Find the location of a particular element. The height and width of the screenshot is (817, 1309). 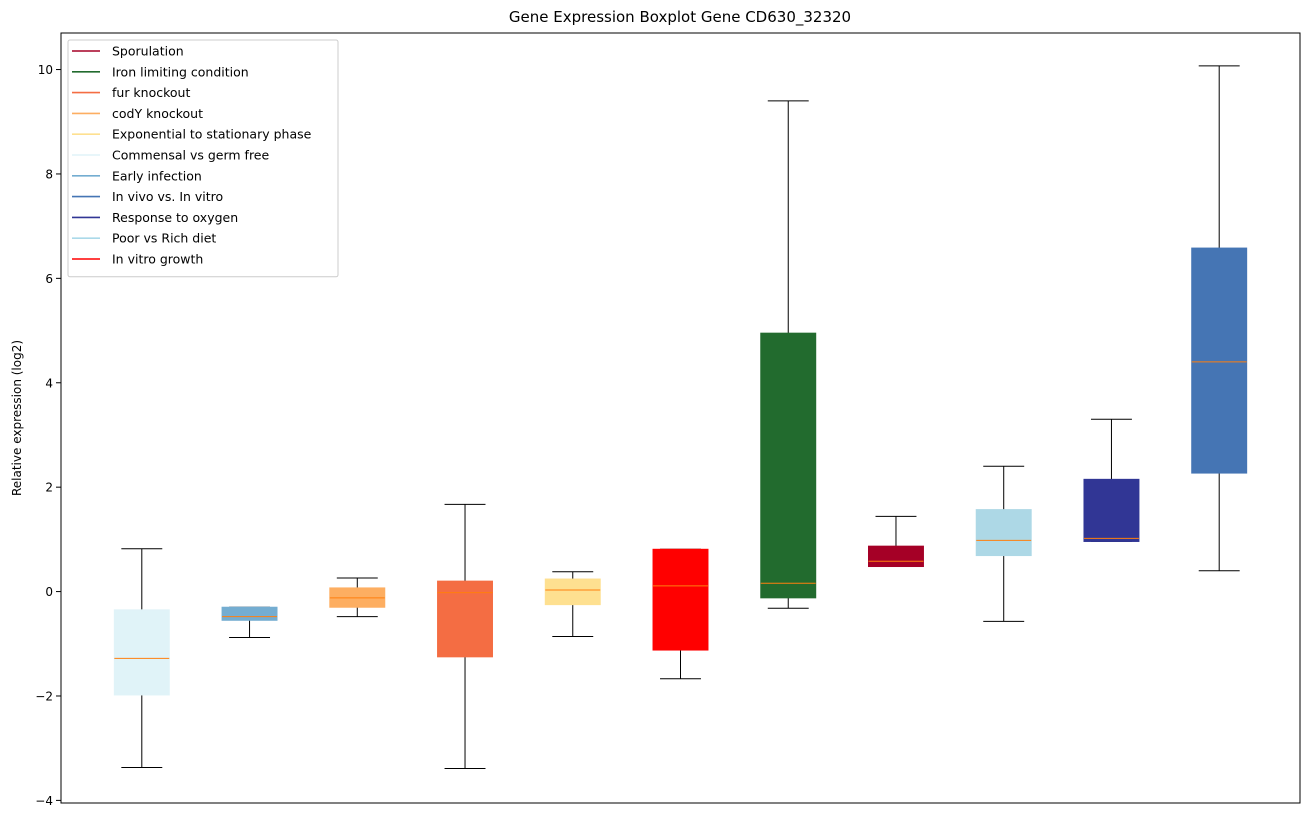

legend-item: In vitro growth is located at coordinates (137, 259).